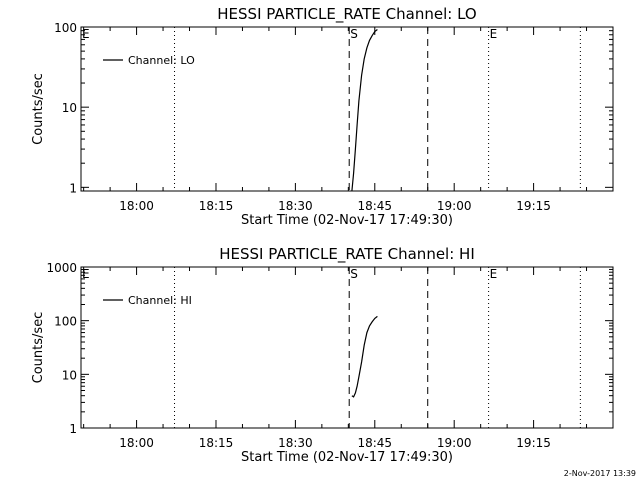 The image size is (640, 480). I want to click on chart-title: HESSI PARTICLE_RATE Channel: LO, so click(346, 14).